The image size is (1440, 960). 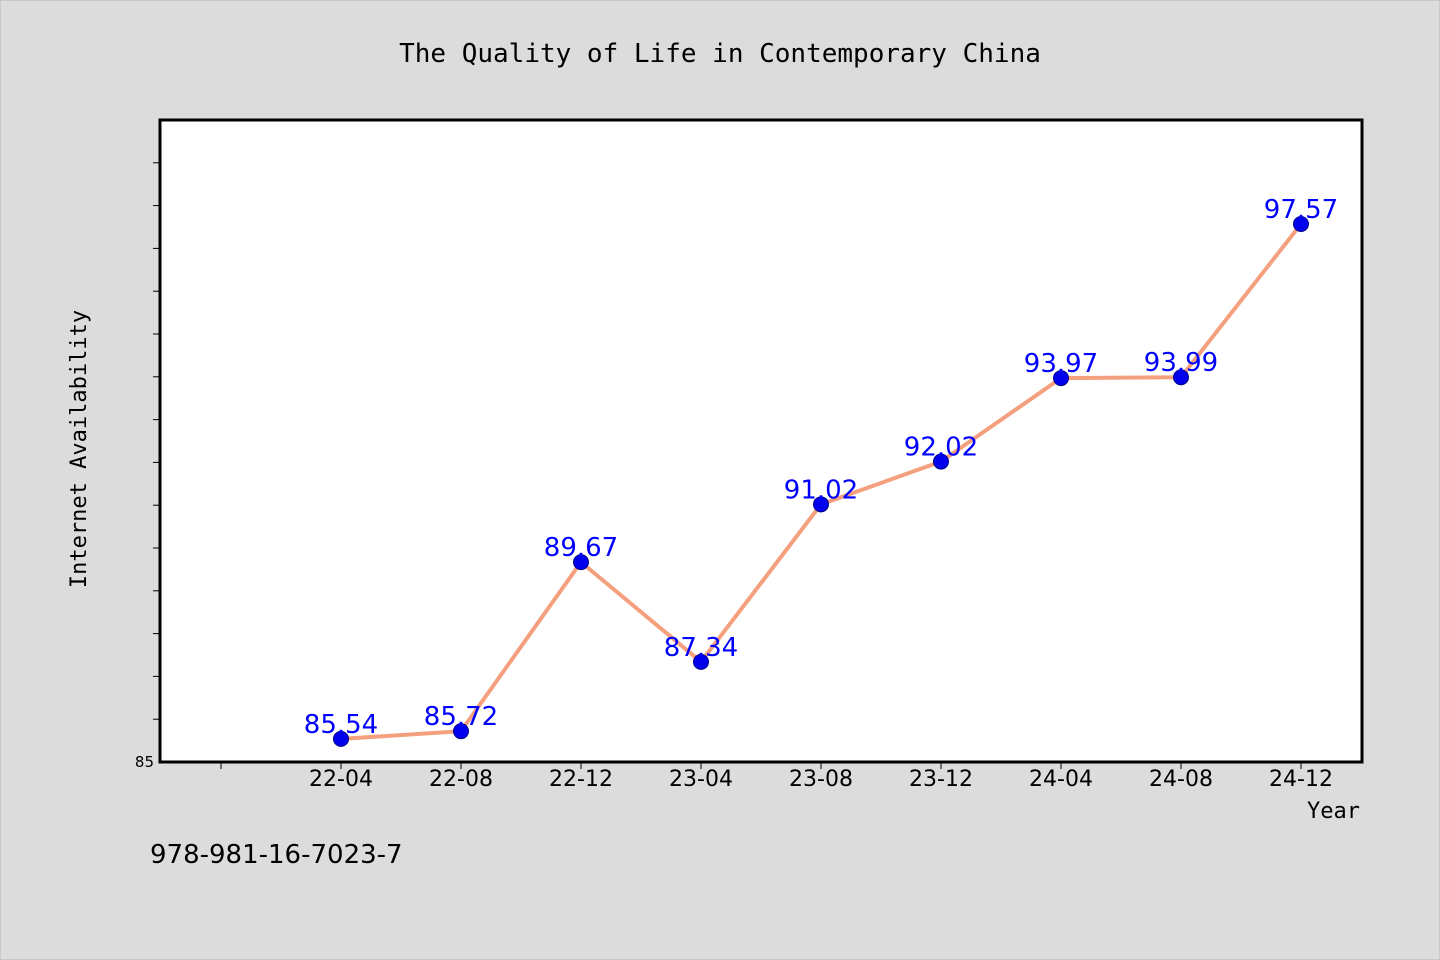 I want to click on y-axis-label: Internet Availability, so click(x=79, y=449).